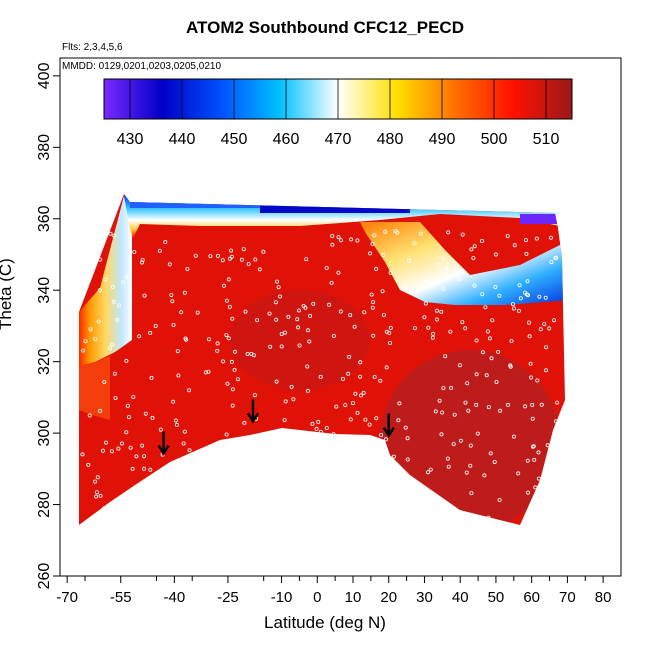  Describe the element at coordinates (390, 139) in the screenshot. I see `colorbar-tick-label: 480` at that location.